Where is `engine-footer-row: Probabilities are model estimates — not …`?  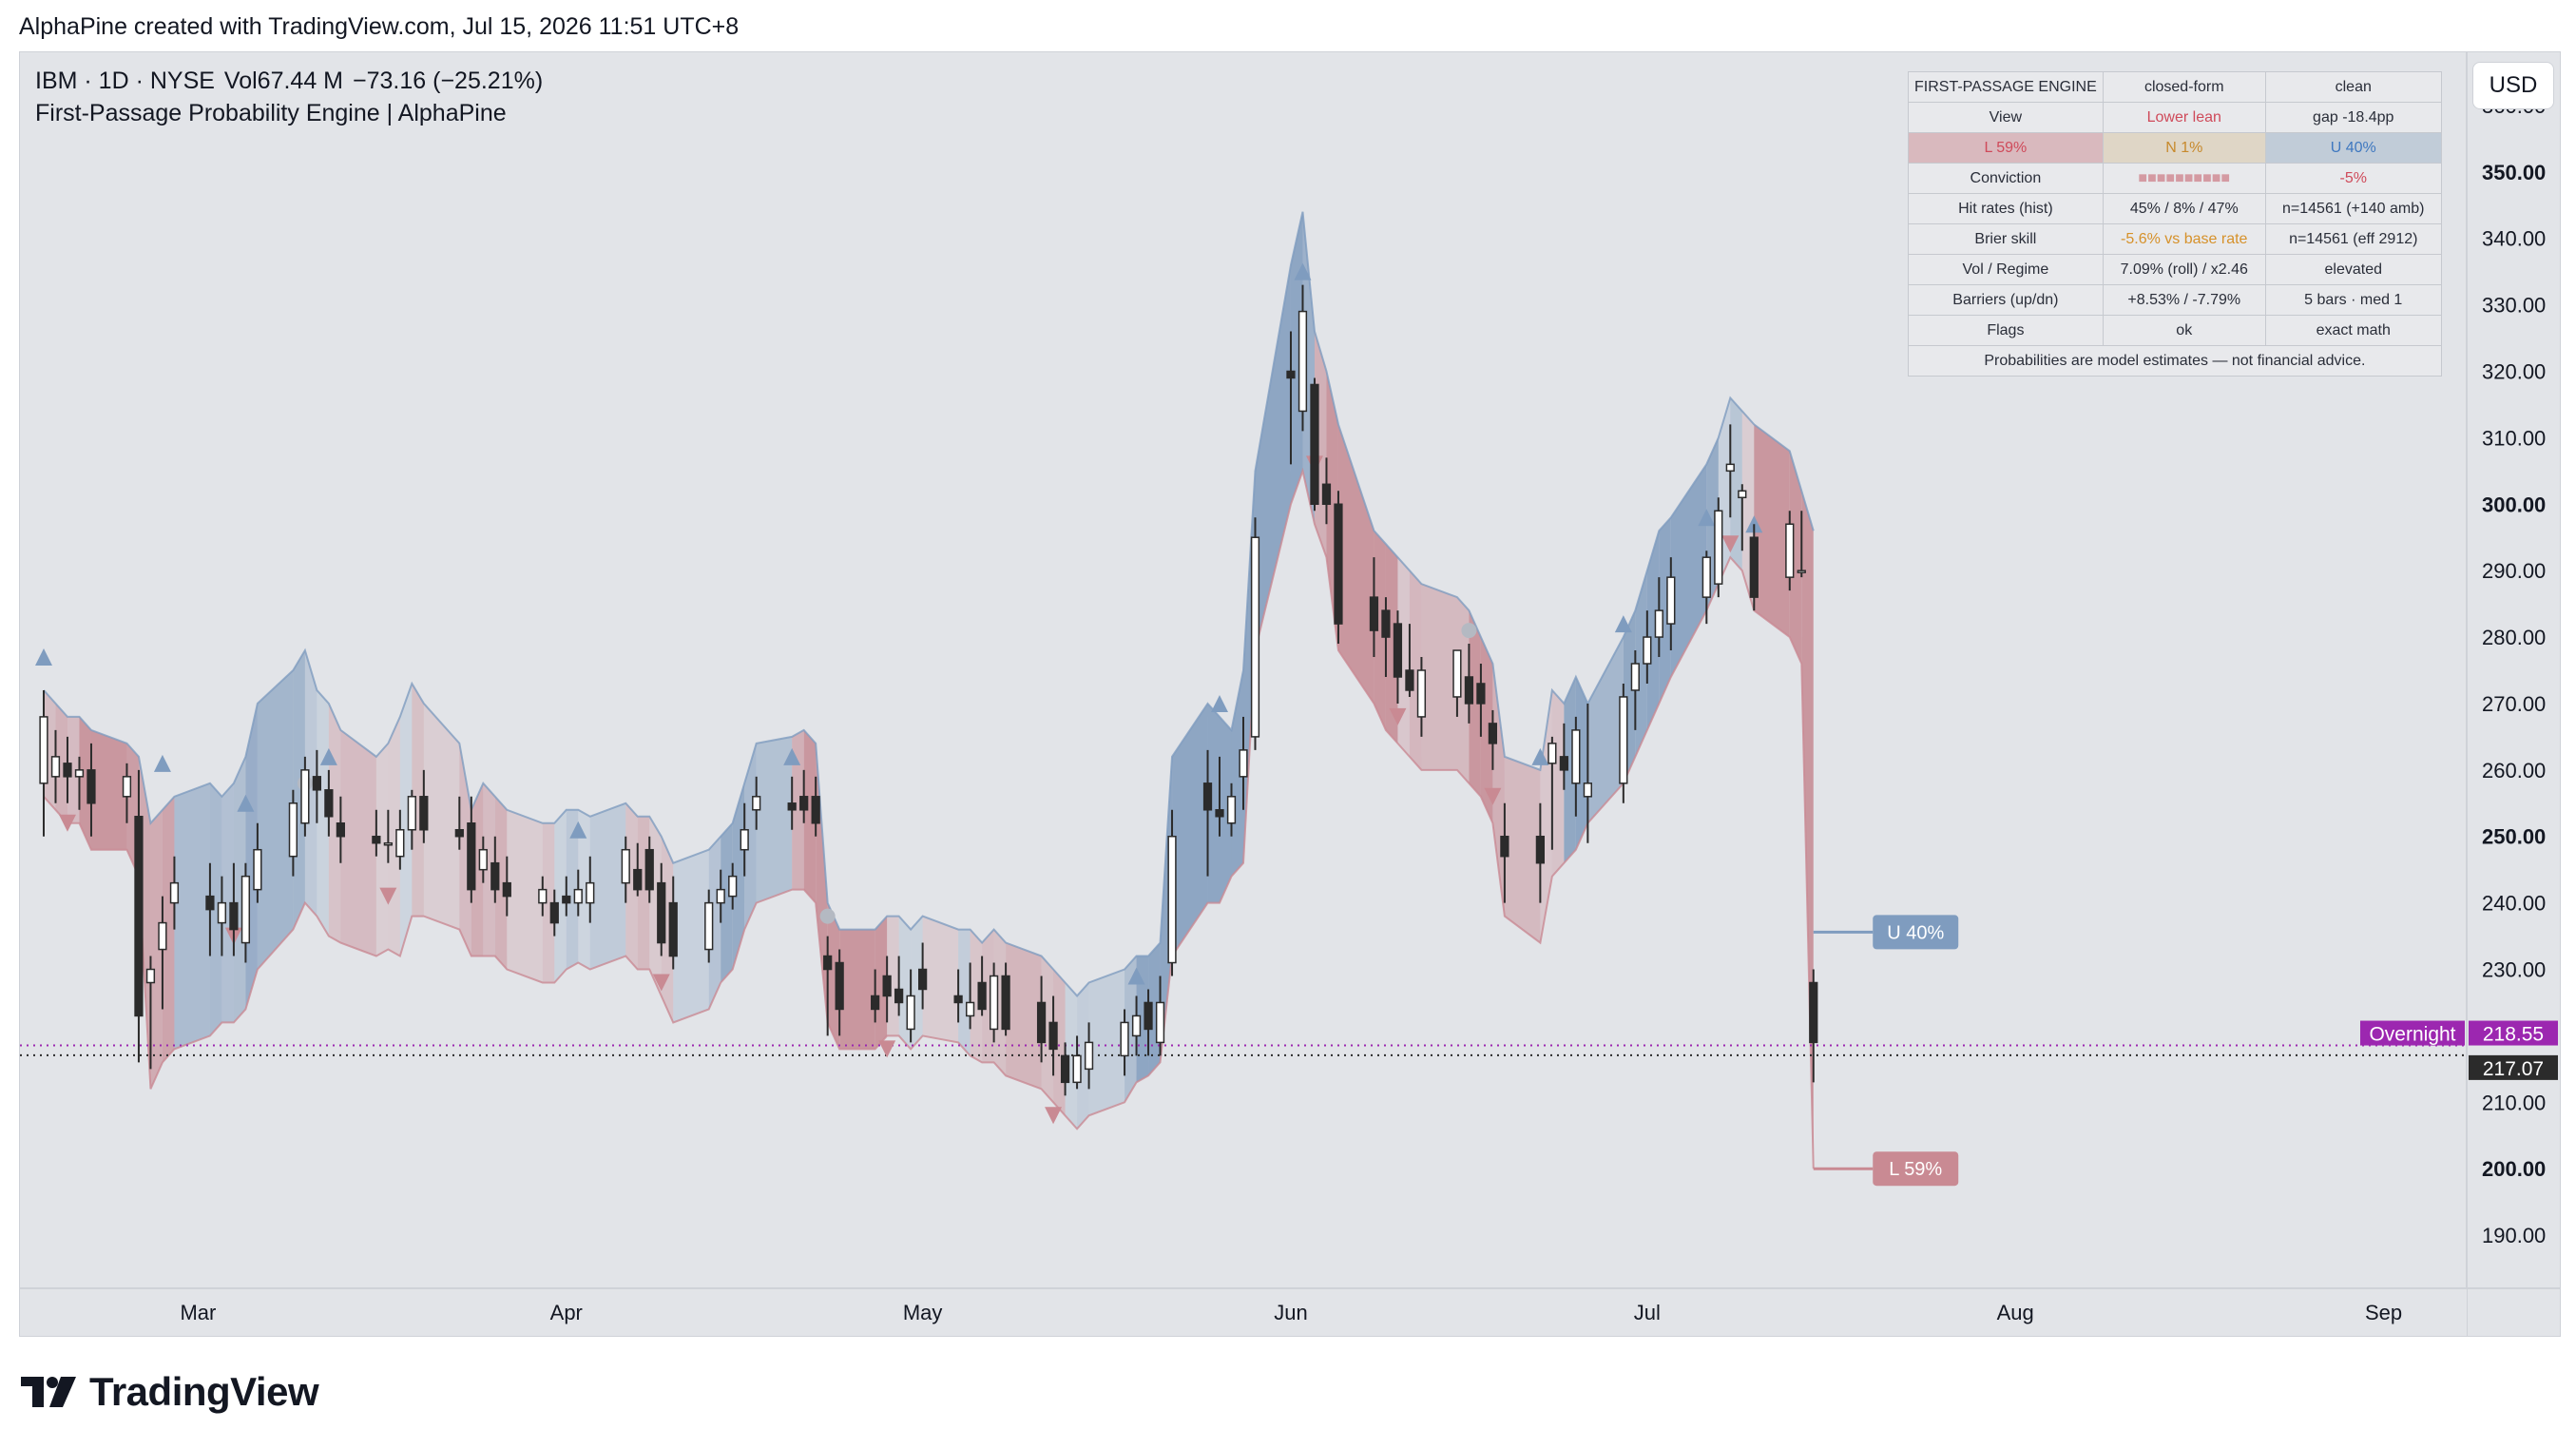 engine-footer-row: Probabilities are model estimates — not … is located at coordinates (2175, 361).